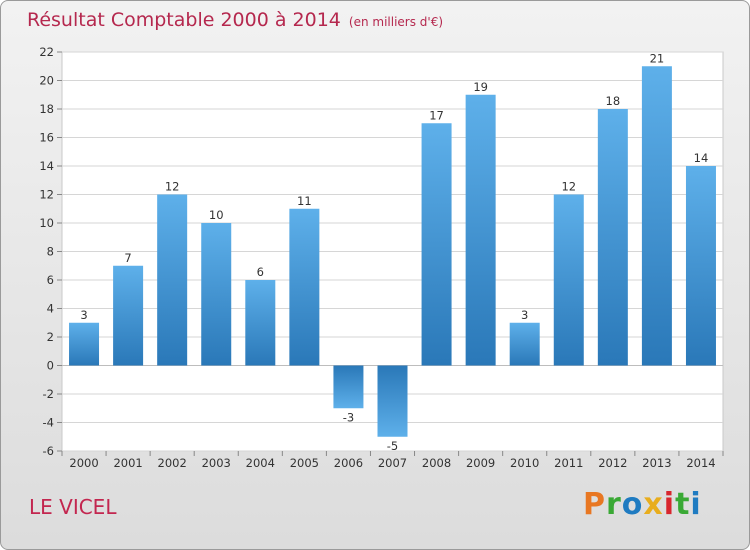  What do you see at coordinates (436, 463) in the screenshot?
I see `x-tick-label: 2008` at bounding box center [436, 463].